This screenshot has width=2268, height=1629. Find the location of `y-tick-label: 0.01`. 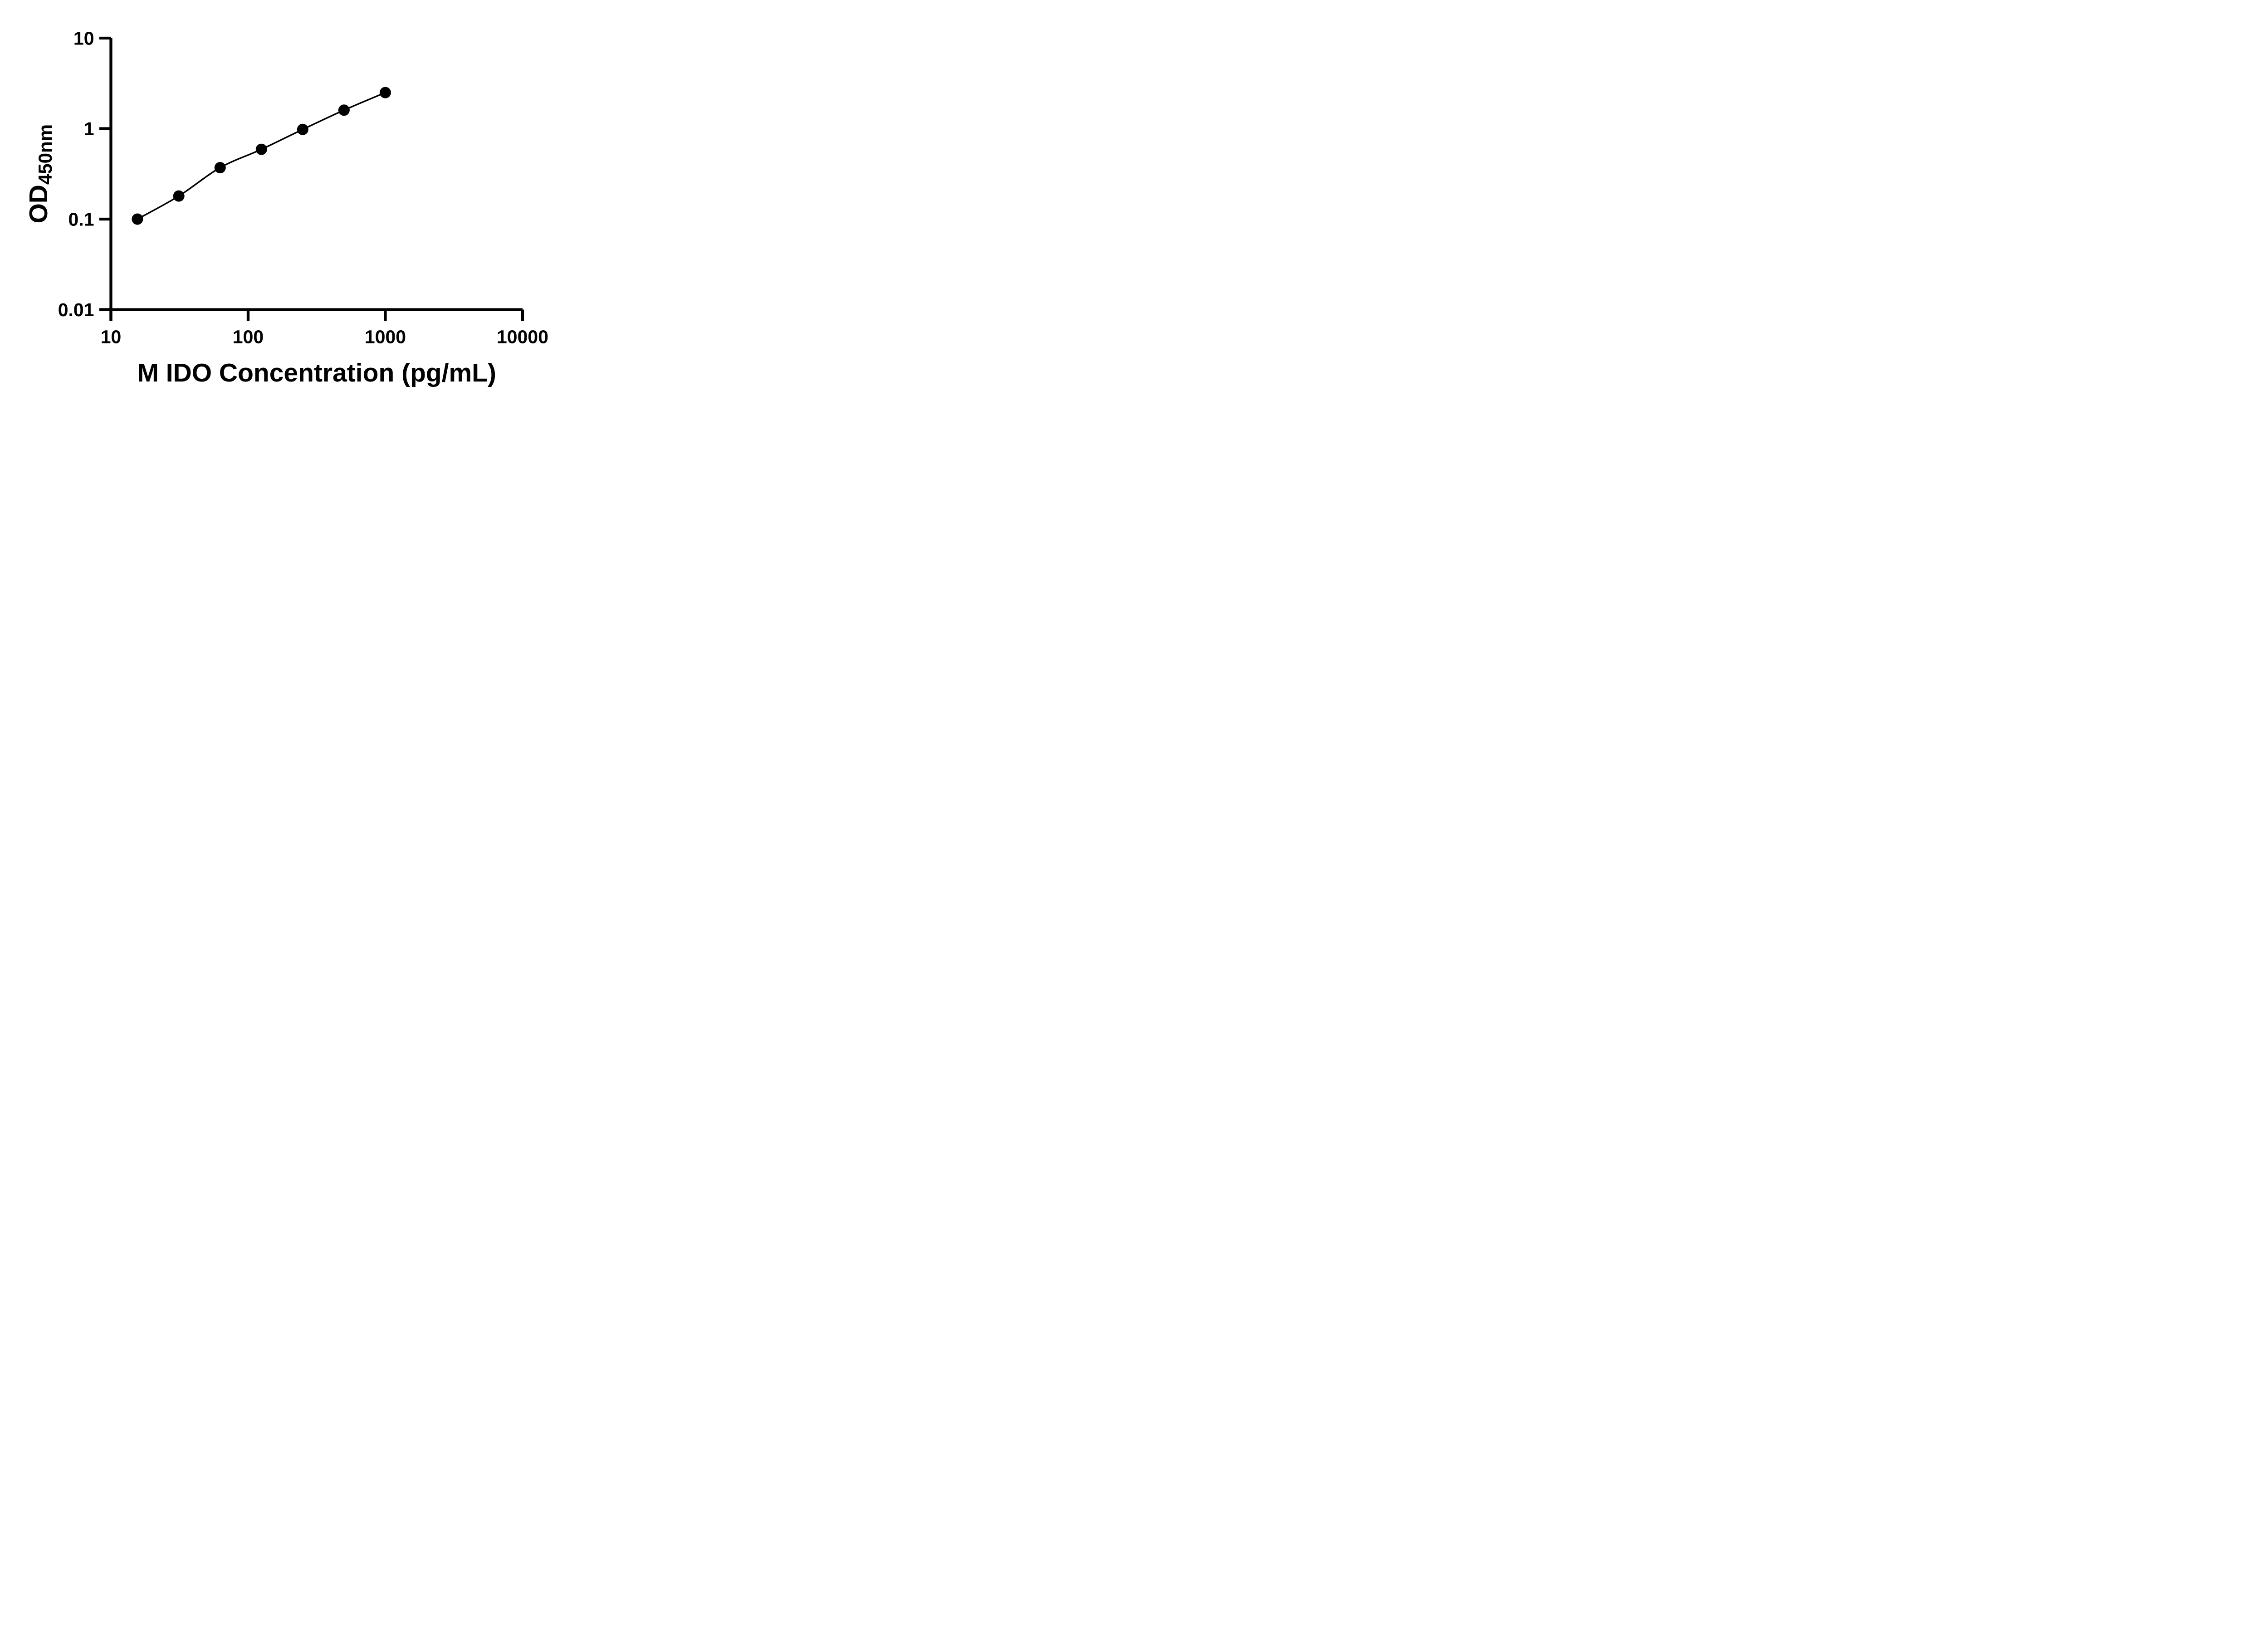

y-tick-label: 0.01 is located at coordinates (76, 309).